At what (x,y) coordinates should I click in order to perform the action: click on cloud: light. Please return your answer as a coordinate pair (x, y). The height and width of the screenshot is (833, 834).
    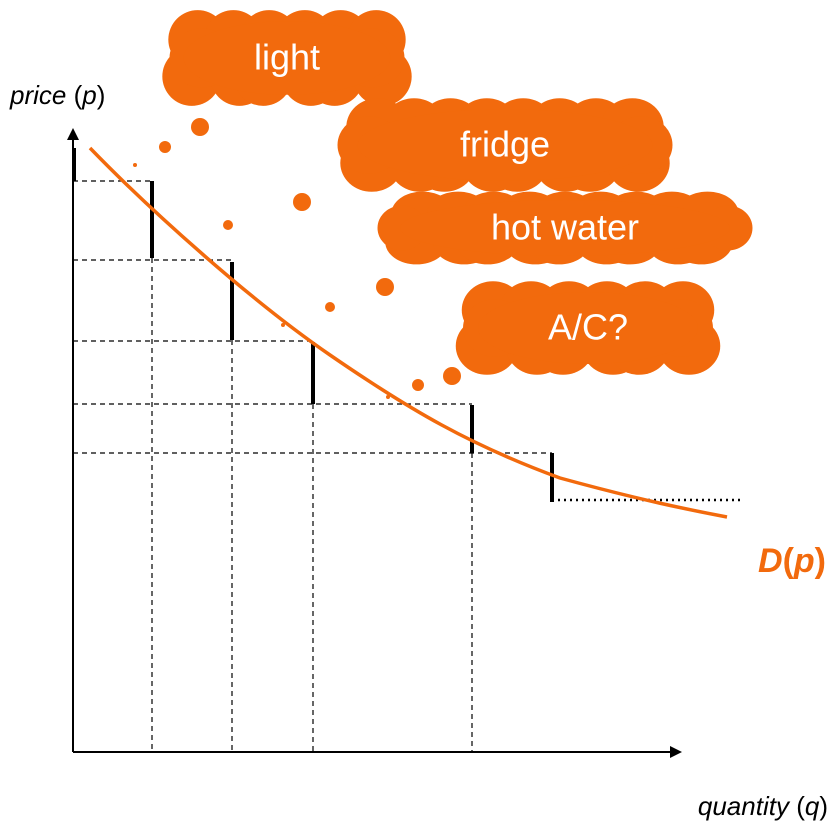
    Looking at the image, I should click on (287, 58).